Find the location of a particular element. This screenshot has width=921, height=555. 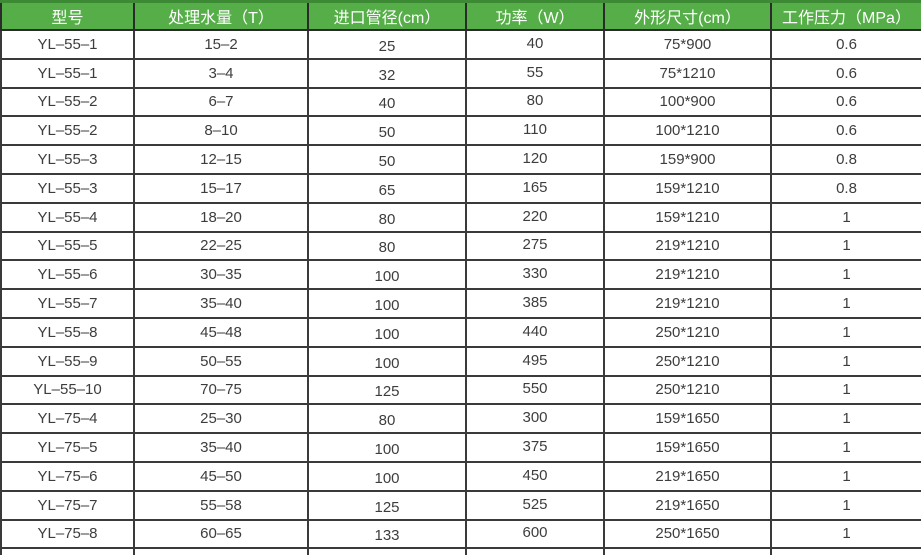

table-row: YL–55–3 15–17 65 165 159*1210 0.8 is located at coordinates (460, 188).